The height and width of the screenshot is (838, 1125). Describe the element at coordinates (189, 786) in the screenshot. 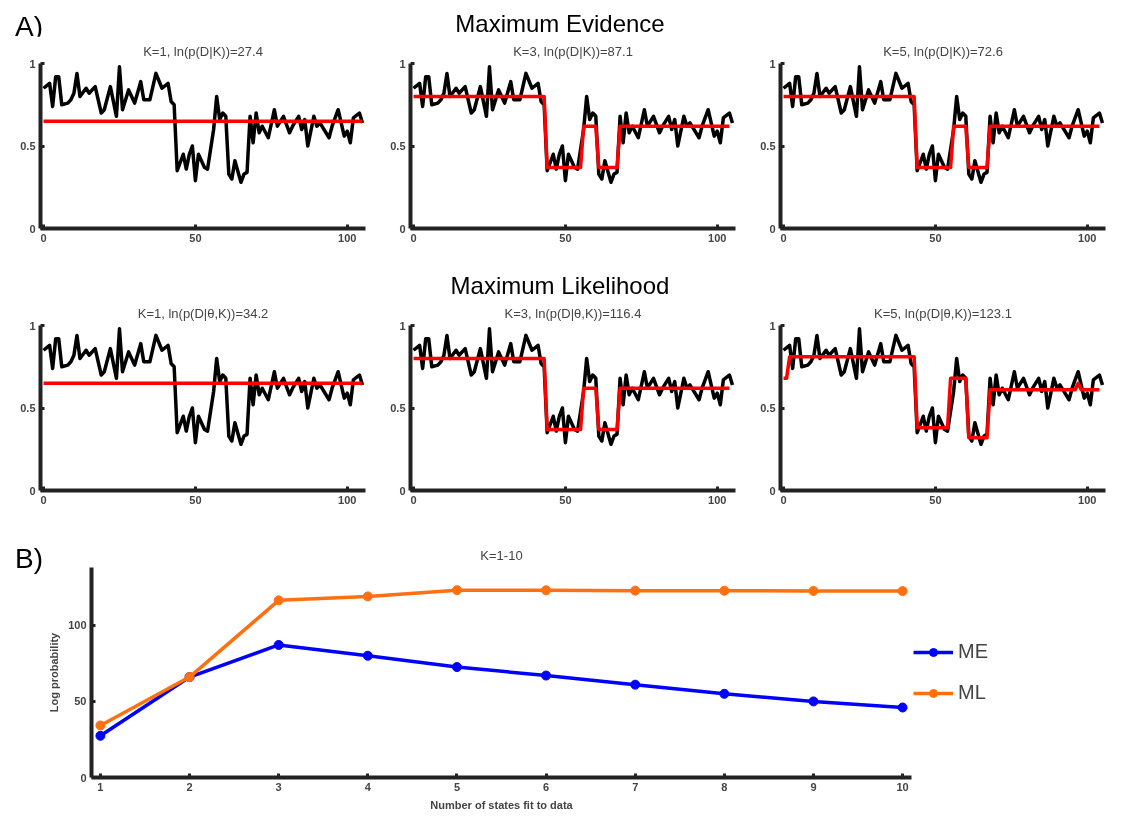

I see `x-tick-label: 2` at that location.